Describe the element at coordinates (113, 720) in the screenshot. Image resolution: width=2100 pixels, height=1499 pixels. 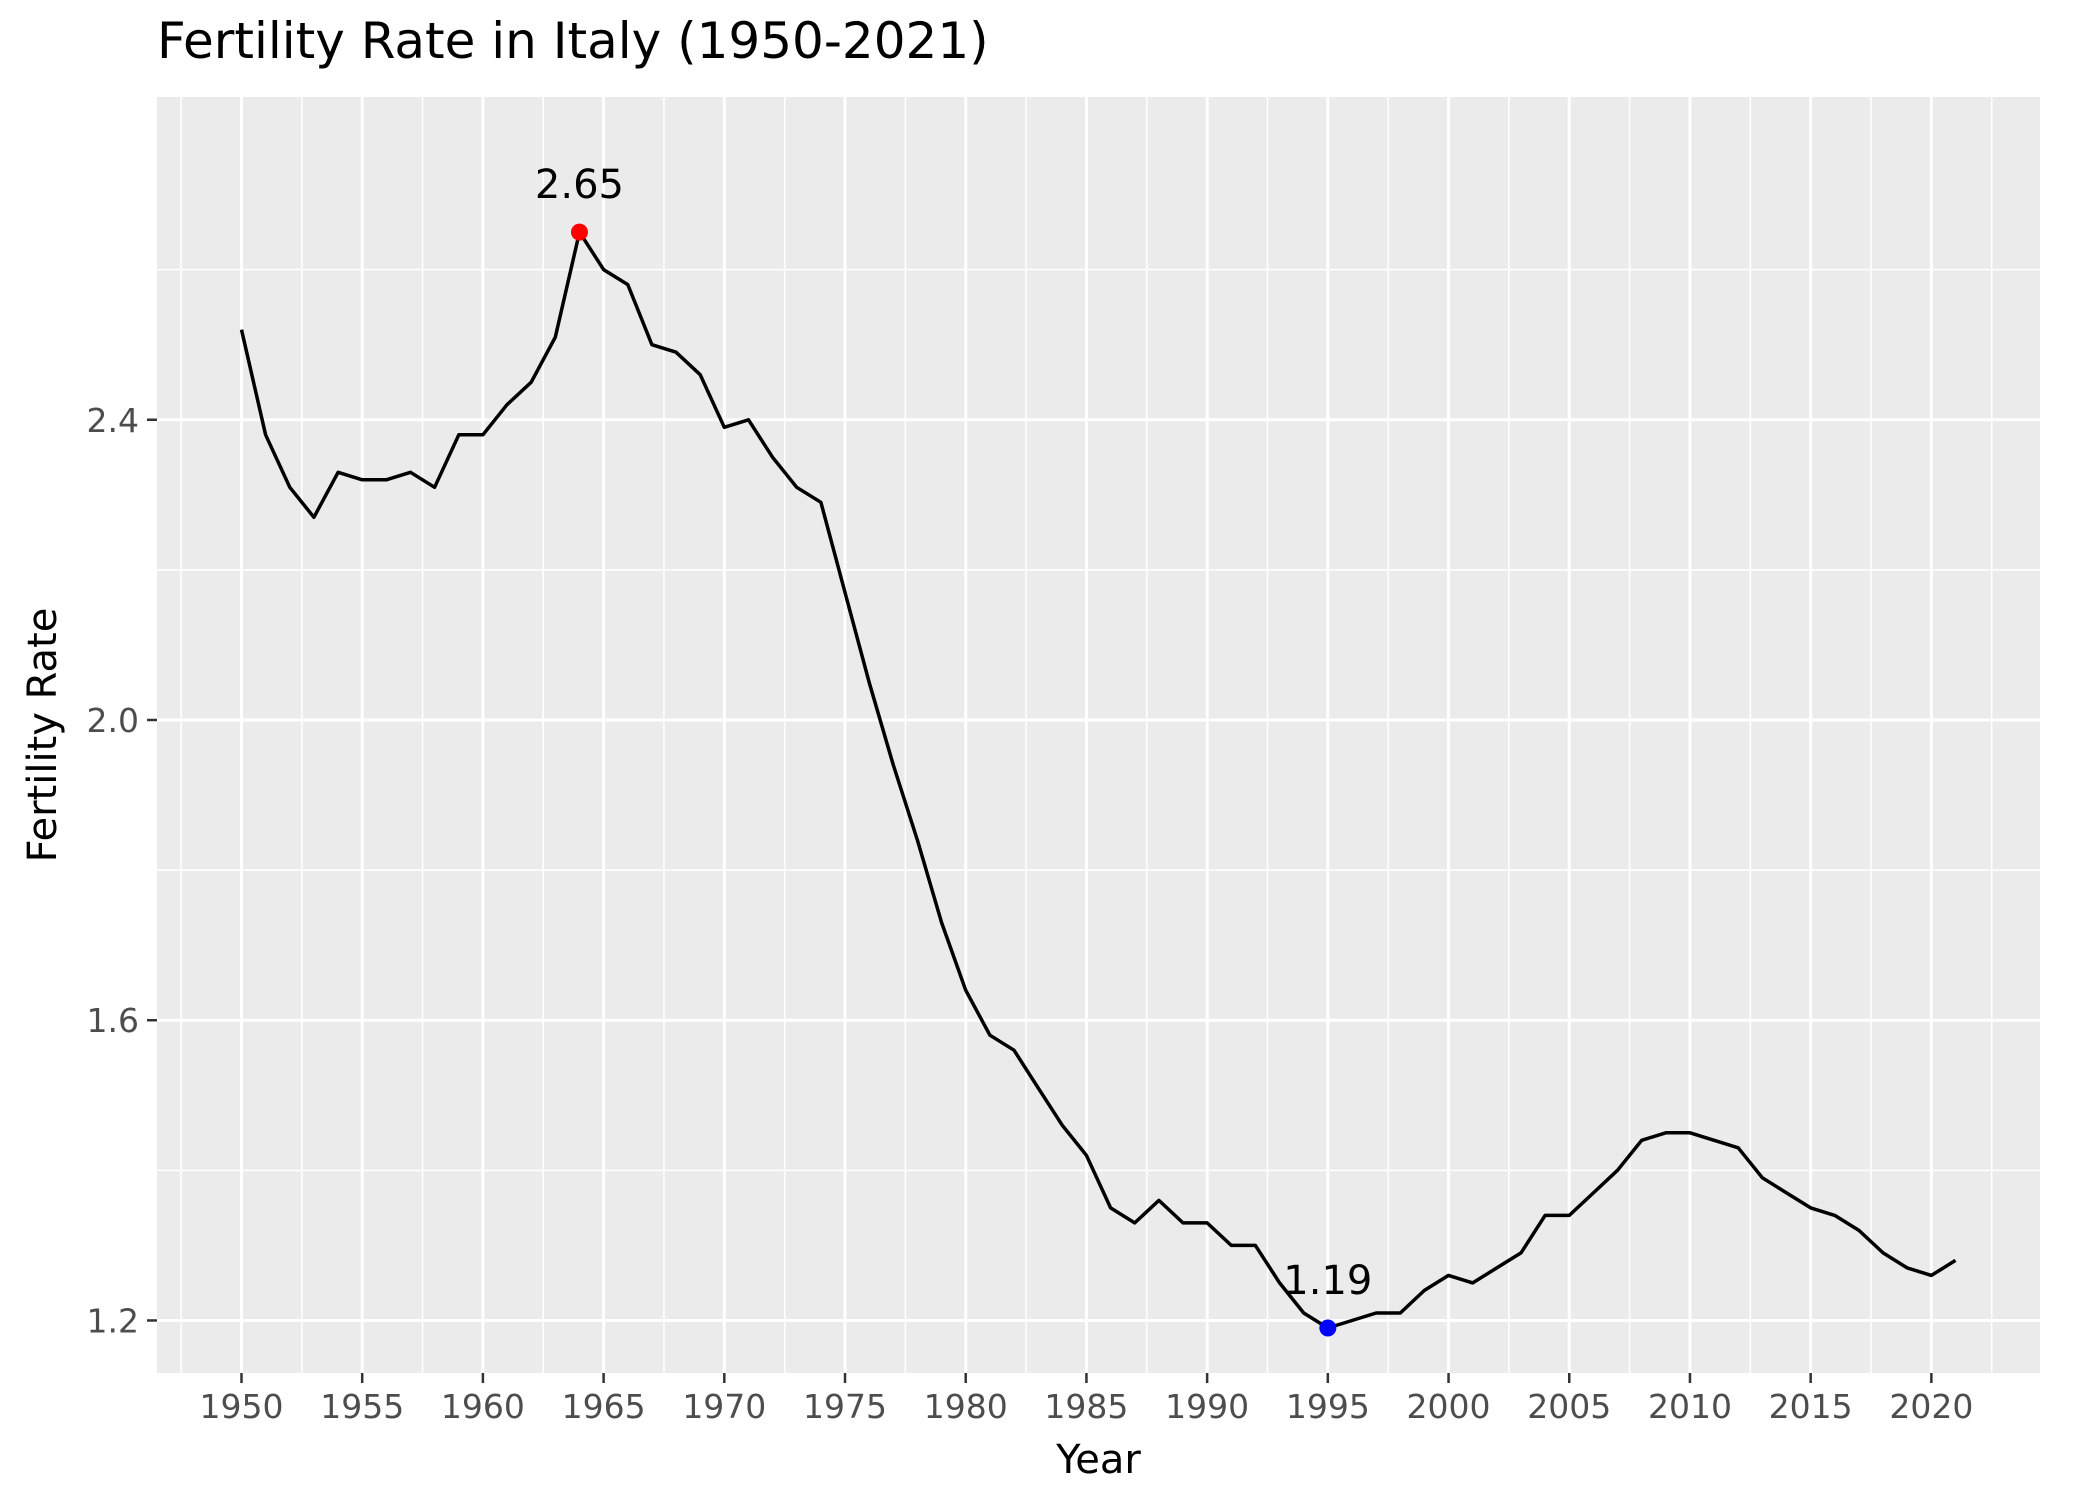
I see `y-tick-label: 2.0` at that location.